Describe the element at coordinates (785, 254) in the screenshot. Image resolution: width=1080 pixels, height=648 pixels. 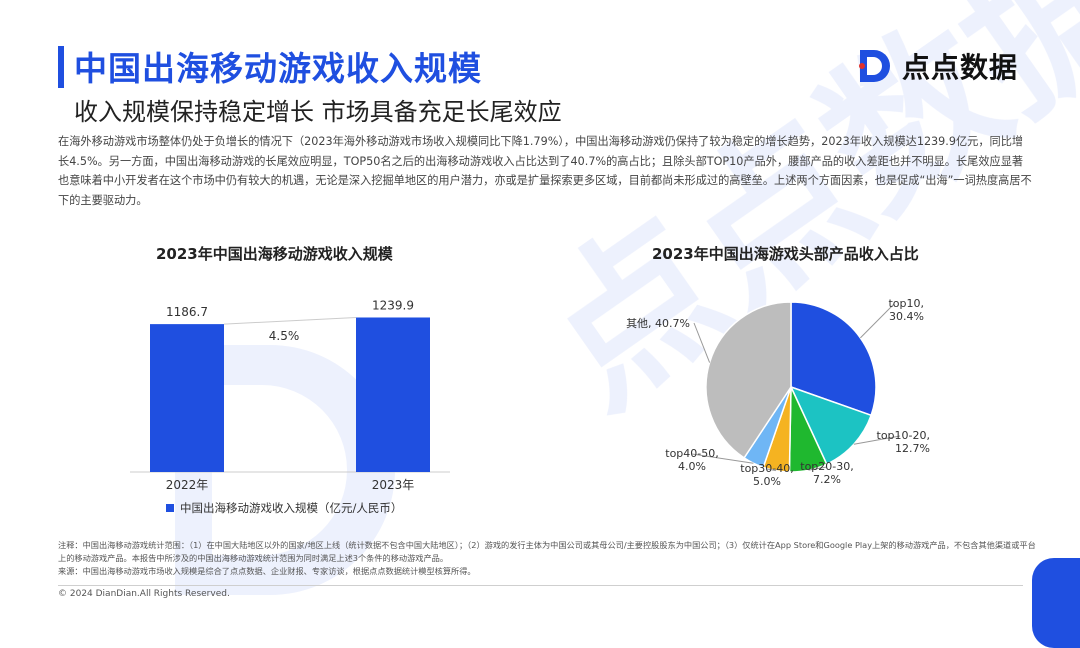
I see `pie-chart-title: 2023年中国出海游戏头部产品收入占比` at that location.